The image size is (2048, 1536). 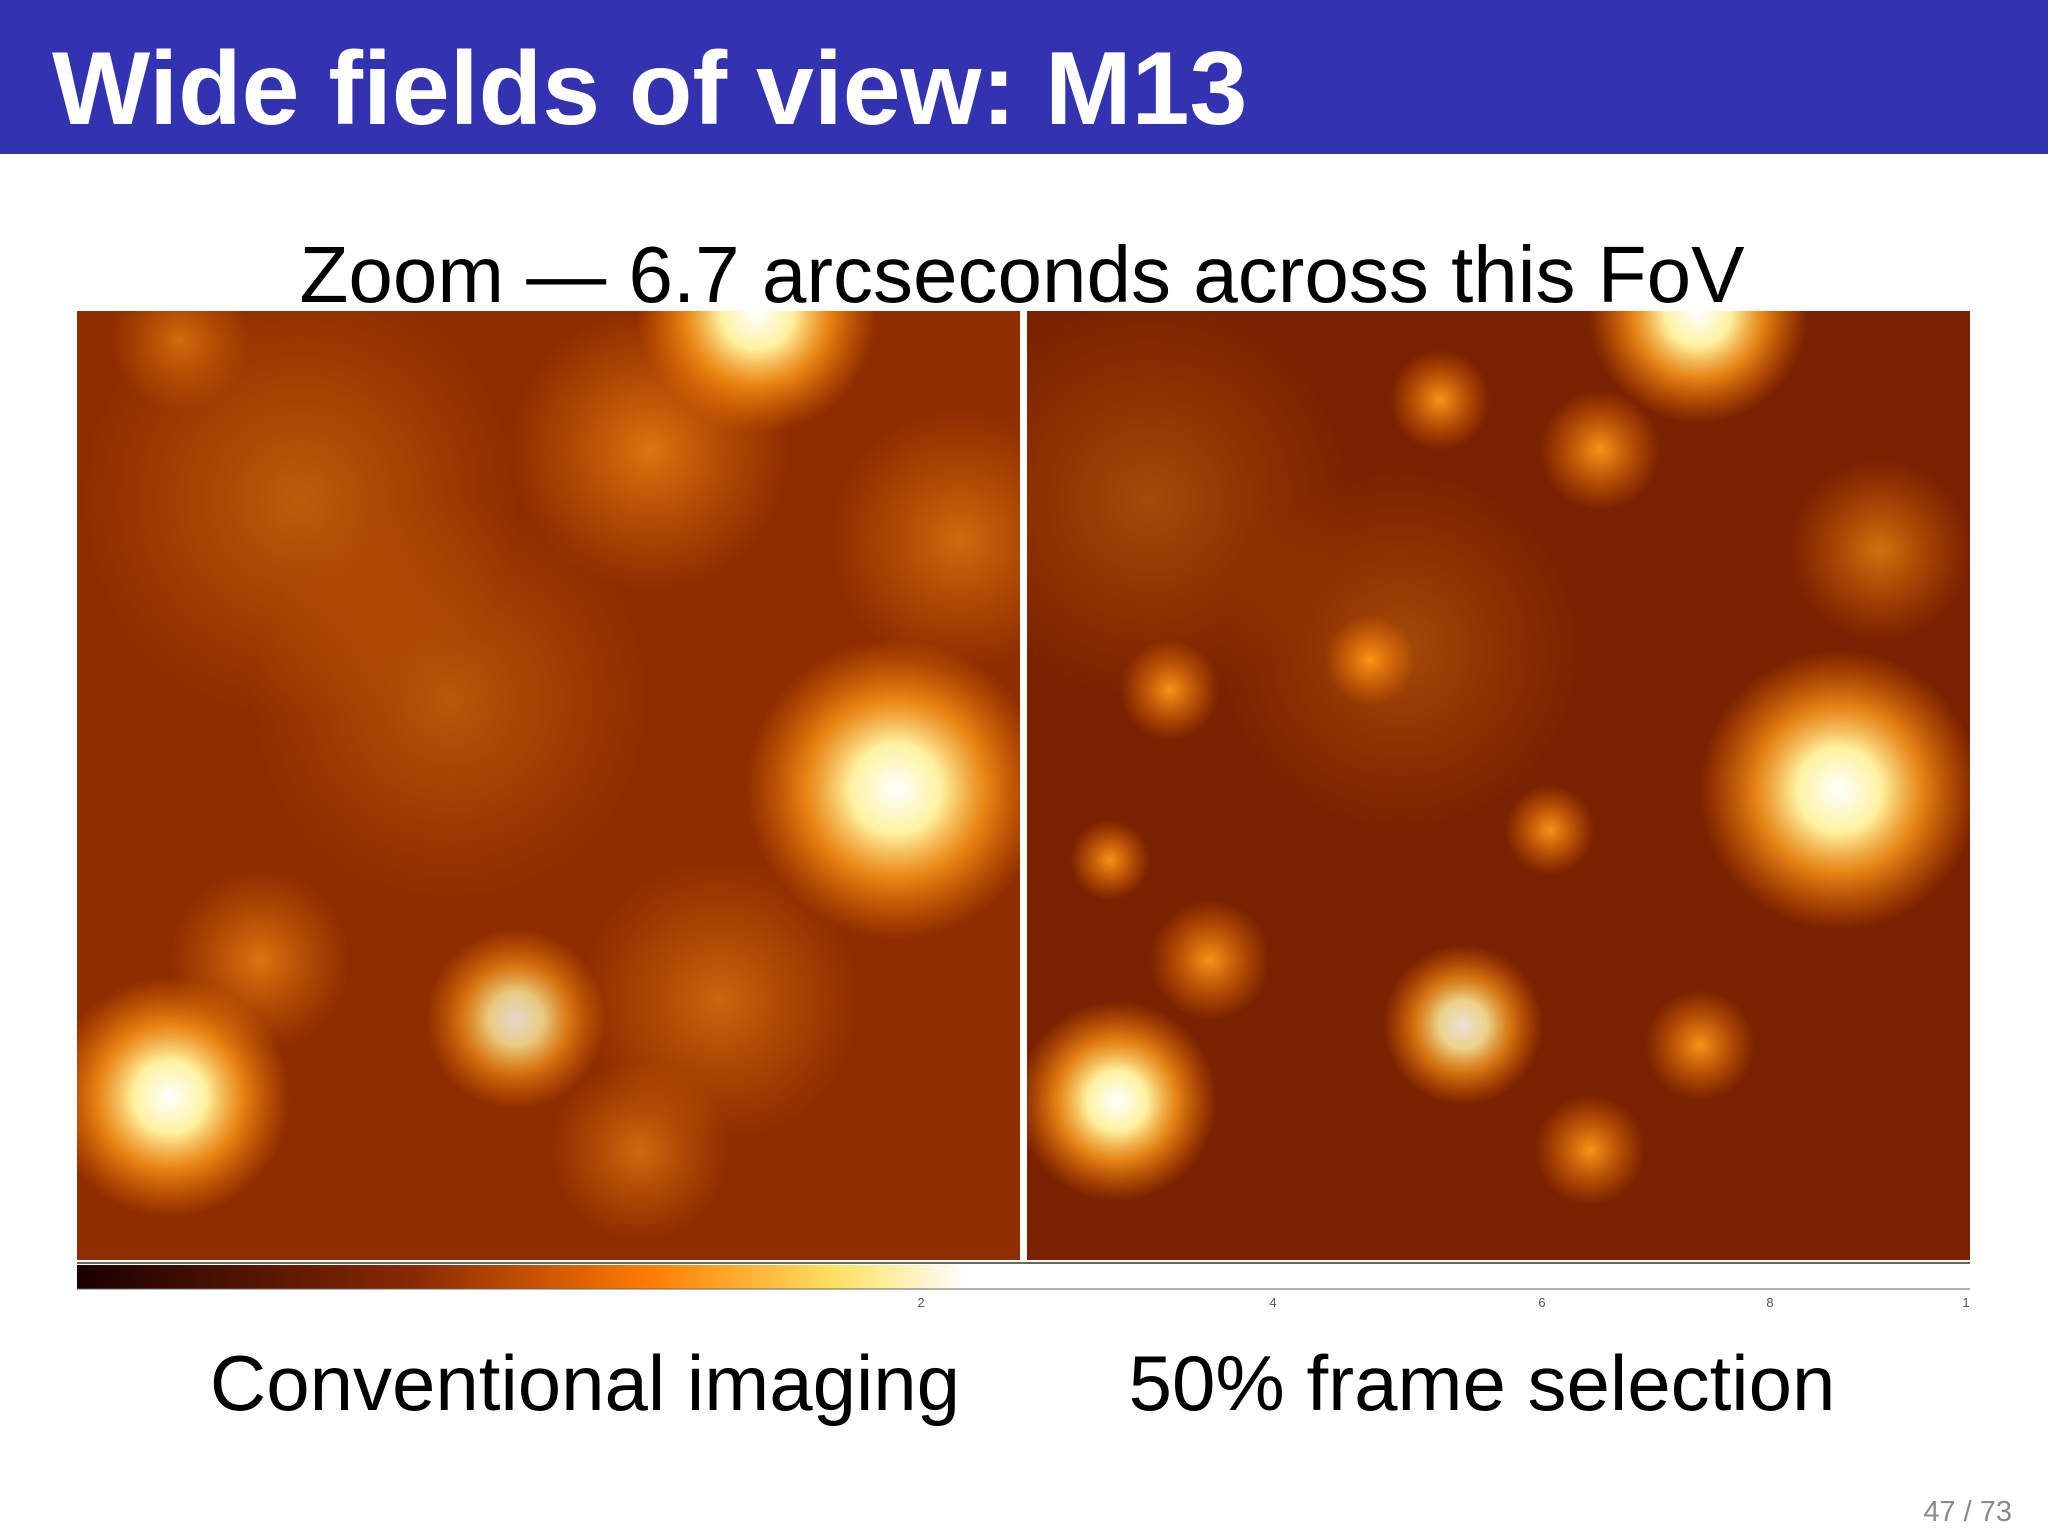 What do you see at coordinates (1967, 1512) in the screenshot?
I see `page-number: 47 / 73` at bounding box center [1967, 1512].